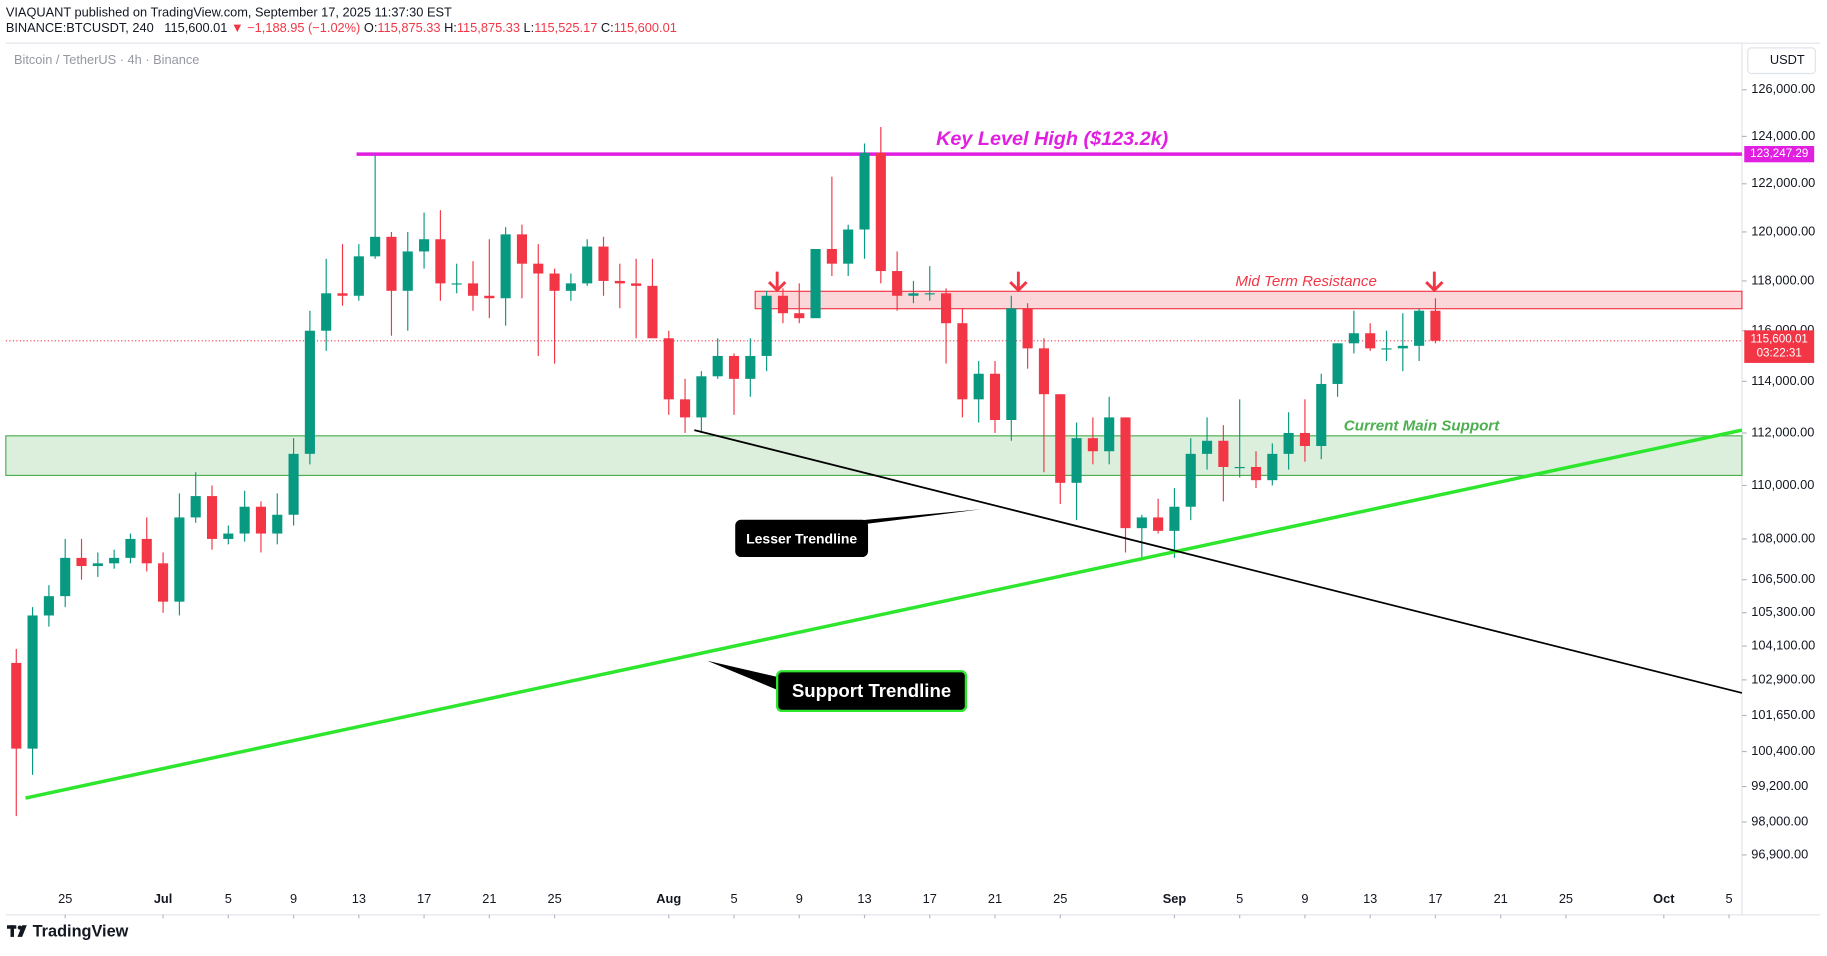 Image resolution: width=1827 pixels, height=956 pixels. Describe the element at coordinates (293, 898) in the screenshot. I see `x-tick-label: 9` at that location.